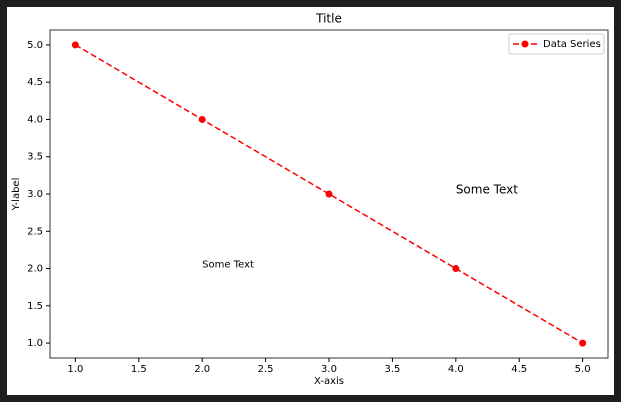 This screenshot has height=402, width=621. What do you see at coordinates (35, 343) in the screenshot?
I see `y-tick-label: 1.0` at bounding box center [35, 343].